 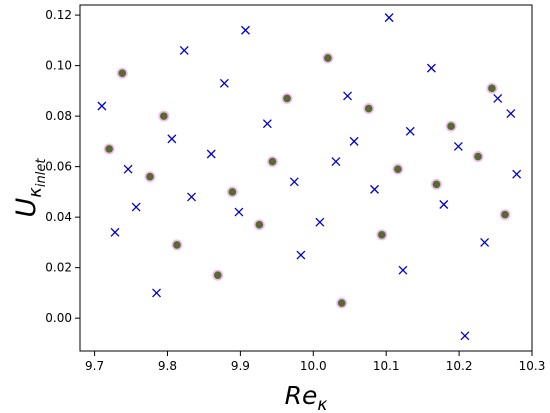 What do you see at coordinates (459, 366) in the screenshot?
I see `x-tick-label: 10.2` at bounding box center [459, 366].